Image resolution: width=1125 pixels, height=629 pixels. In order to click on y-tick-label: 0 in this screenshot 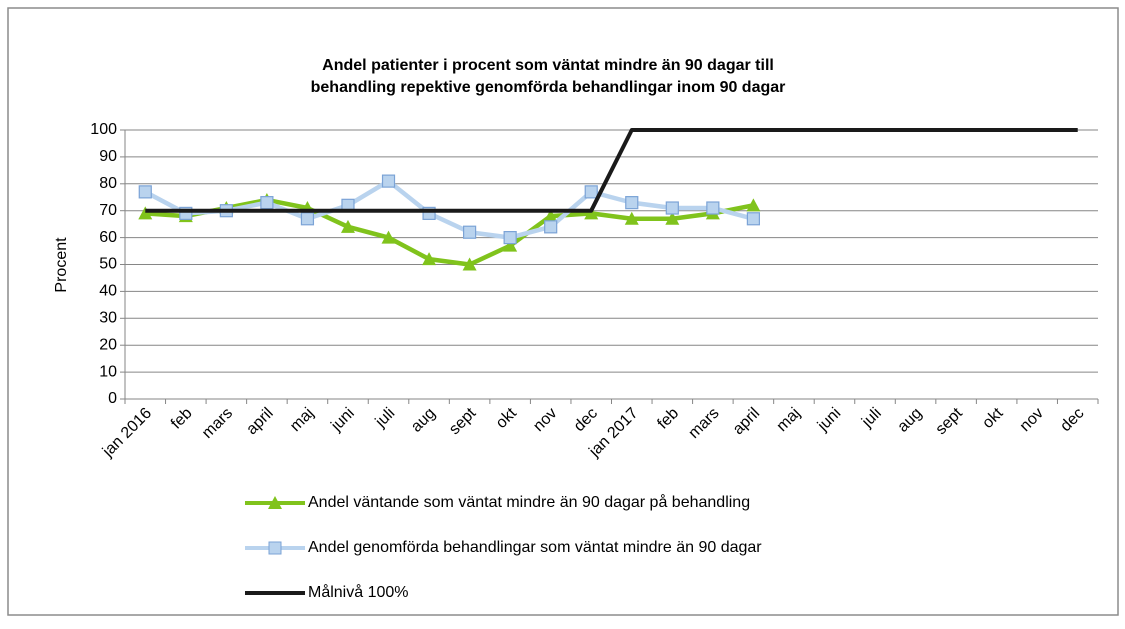, I will do `click(112, 398)`.